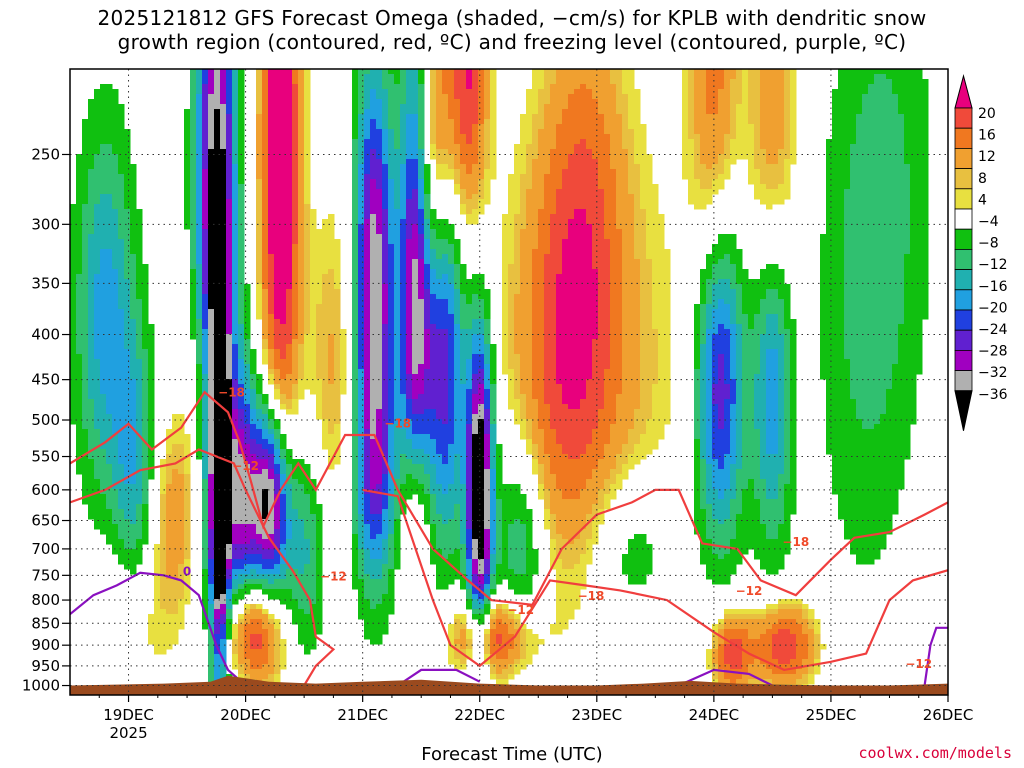 The image size is (1024, 768). I want to click on x-tick-25DEC: 25DEC, so click(831, 715).